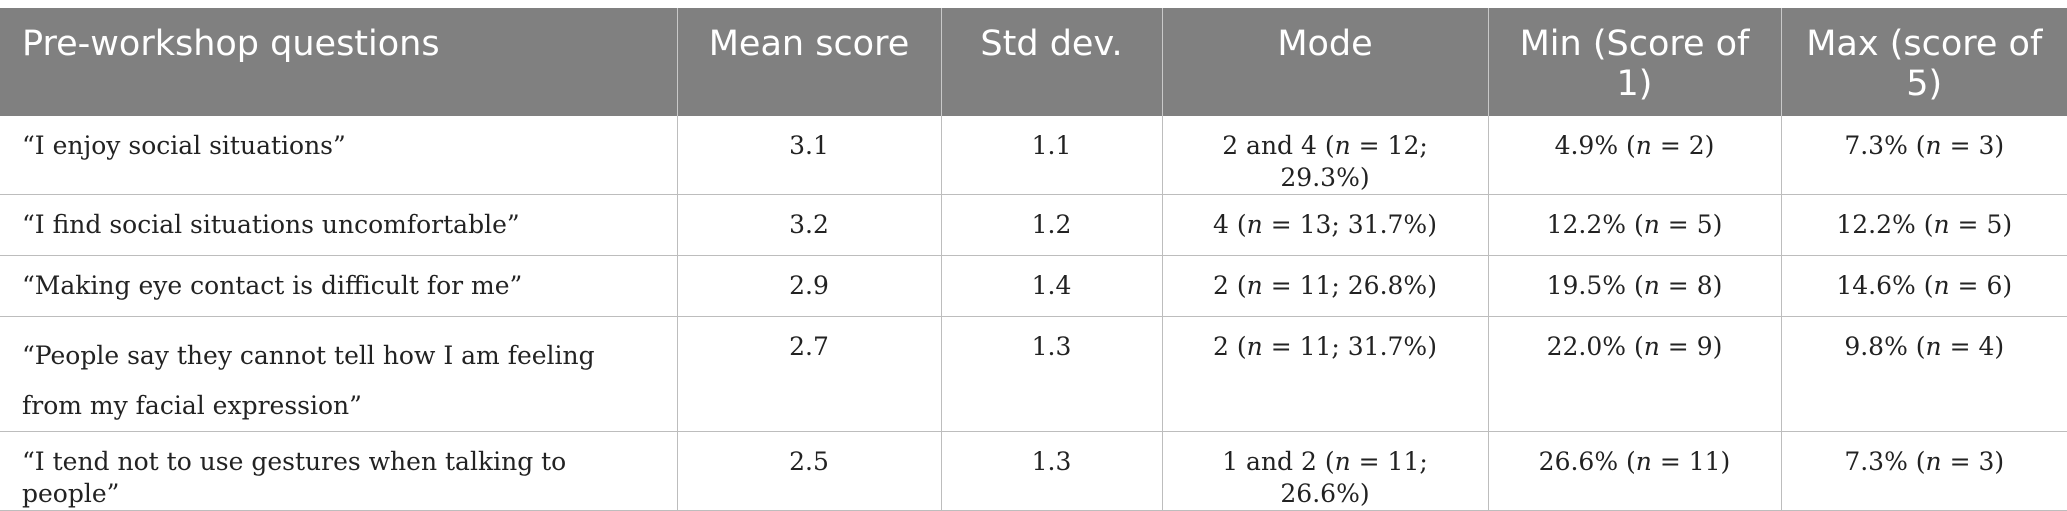 This screenshot has height=511, width=2067. Describe the element at coordinates (1683, 145) in the screenshot. I see `min-post: = 2)` at that location.